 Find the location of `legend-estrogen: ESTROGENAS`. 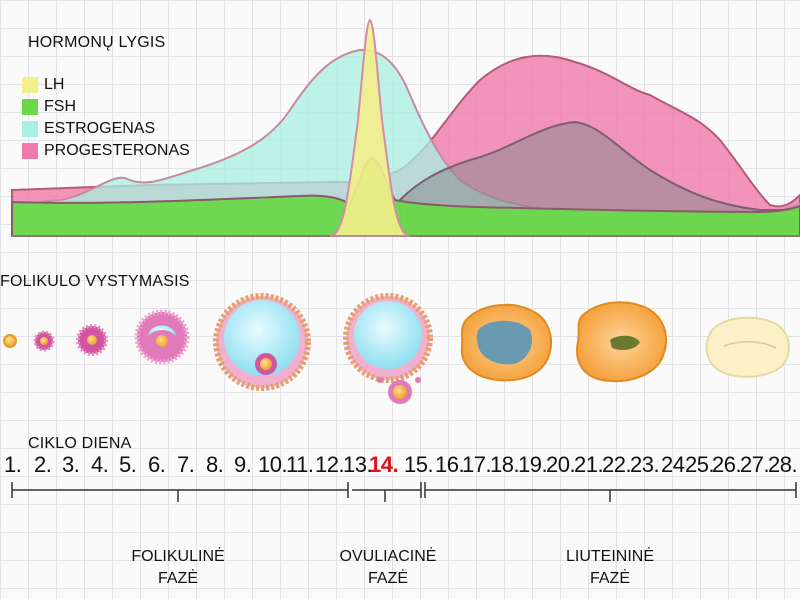

legend-estrogen: ESTROGENAS is located at coordinates (106, 129).